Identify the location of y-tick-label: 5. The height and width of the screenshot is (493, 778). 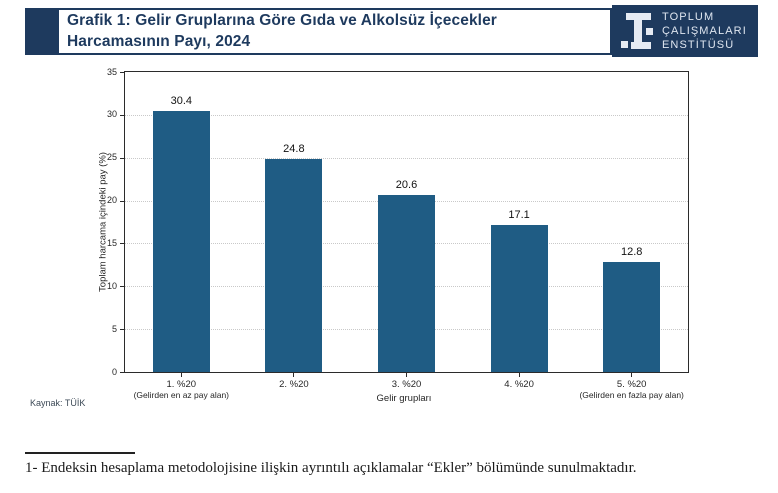
(114, 328).